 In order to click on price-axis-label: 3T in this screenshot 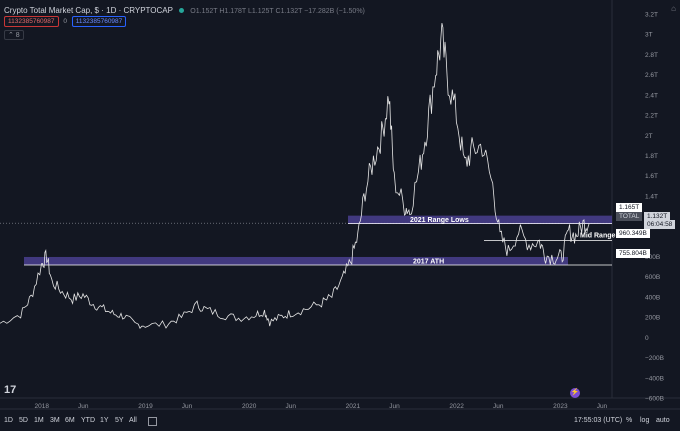, I will do `click(649, 35)`.